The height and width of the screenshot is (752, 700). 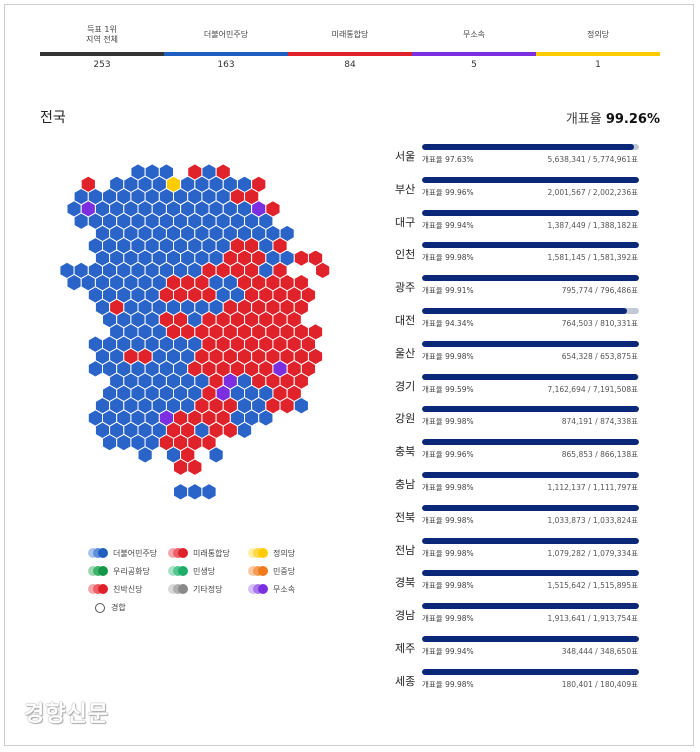 What do you see at coordinates (350, 65) in the screenshot?
I see `party-seat-count: 84` at bounding box center [350, 65].